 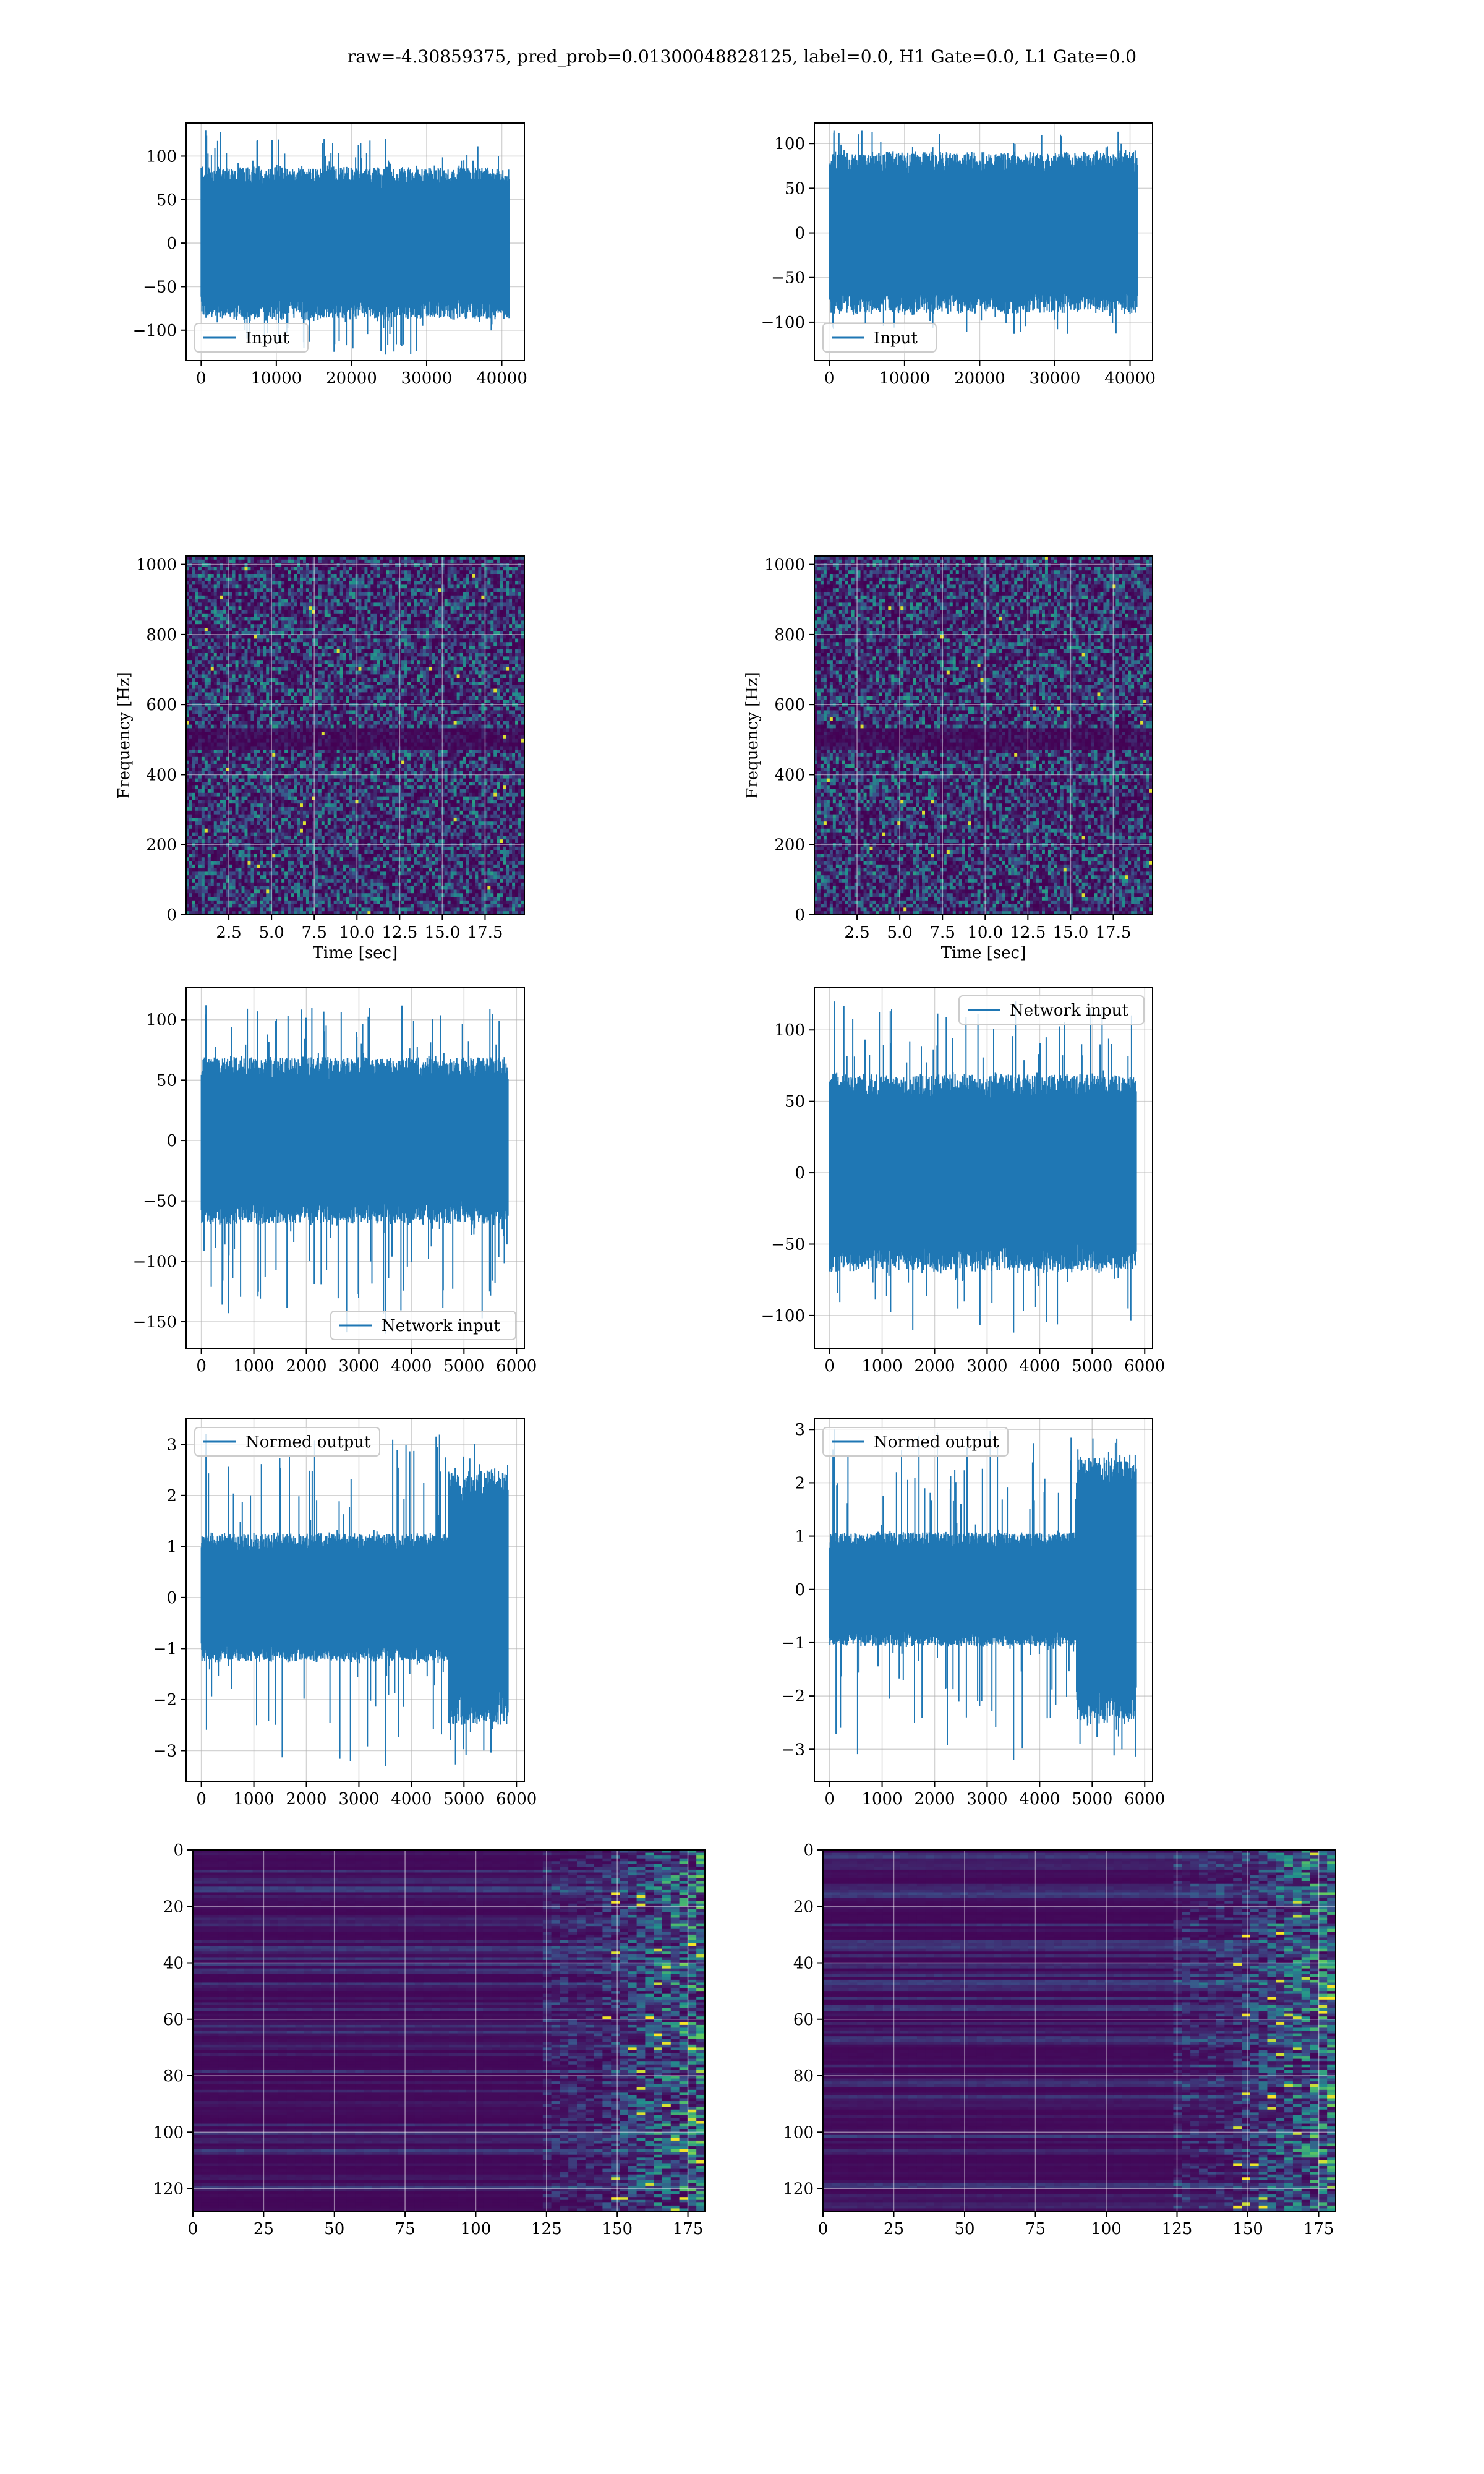 I want to click on x-tick-label: 15.0, so click(x=1070, y=932).